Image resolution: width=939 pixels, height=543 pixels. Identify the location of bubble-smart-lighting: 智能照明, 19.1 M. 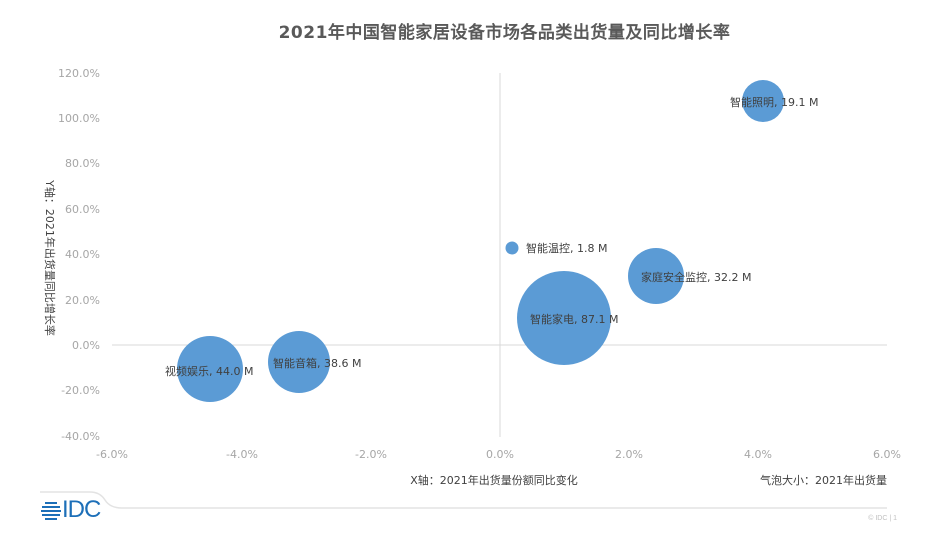
(774, 101).